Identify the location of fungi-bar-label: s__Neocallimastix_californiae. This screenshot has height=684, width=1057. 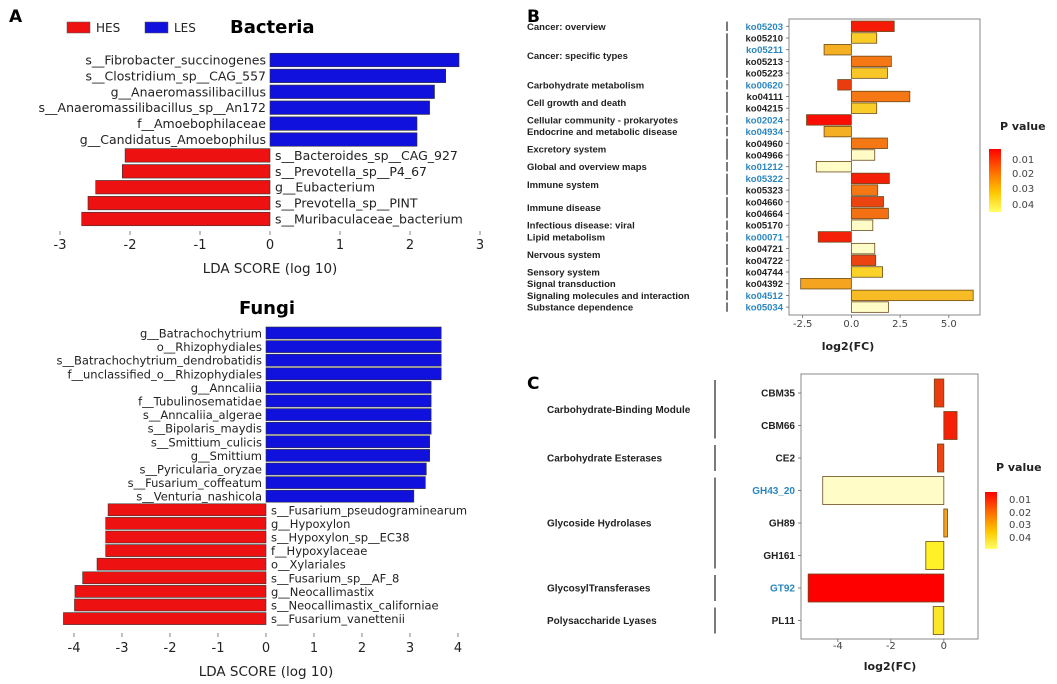
(355, 606).